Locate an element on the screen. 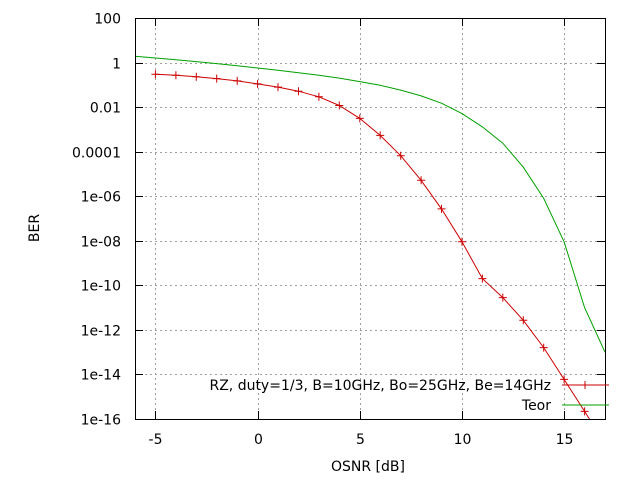 This screenshot has height=480, width=640. x-tick-label: 10 is located at coordinates (463, 440).